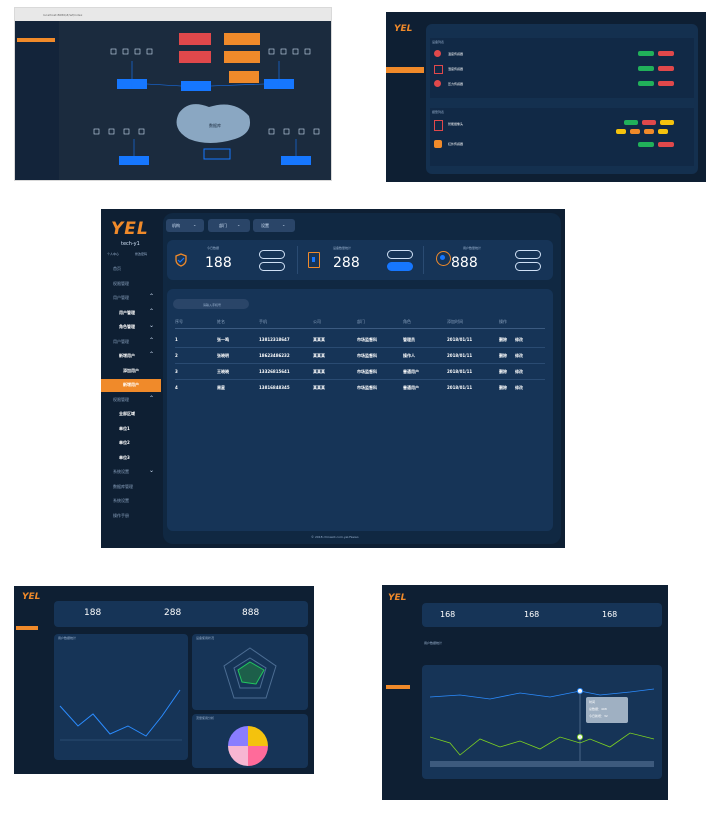 The height and width of the screenshot is (826, 723). What do you see at coordinates (173, 14) in the screenshot?
I see `browser-bar` at bounding box center [173, 14].